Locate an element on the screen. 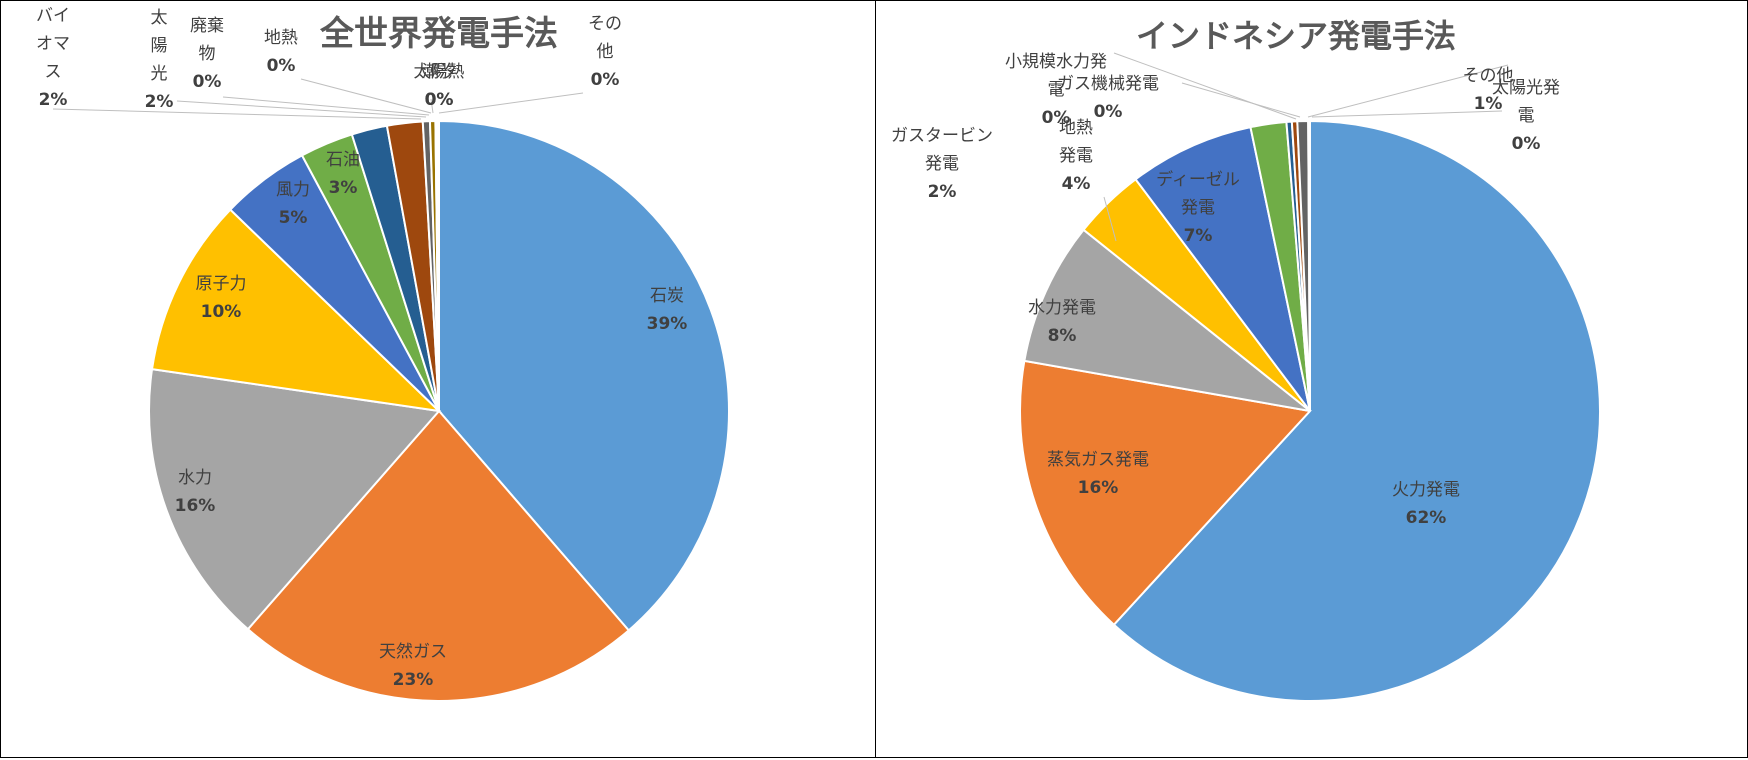 This screenshot has width=1748, height=760. slice-label: 小規模水力発電 is located at coordinates (1056, 76).